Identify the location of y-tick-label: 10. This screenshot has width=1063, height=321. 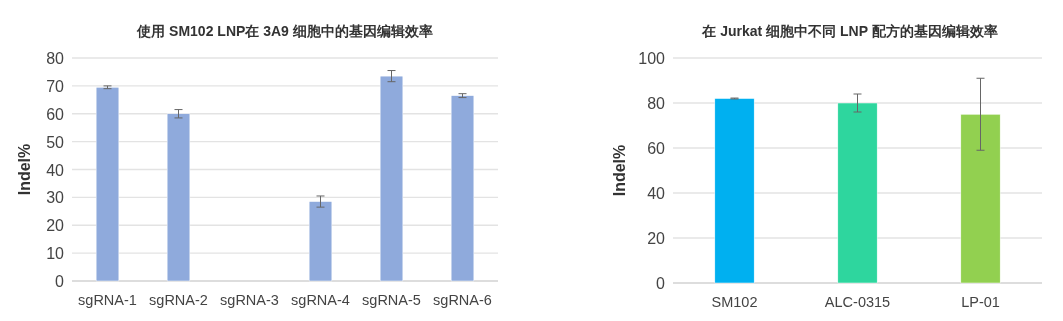
(55, 254).